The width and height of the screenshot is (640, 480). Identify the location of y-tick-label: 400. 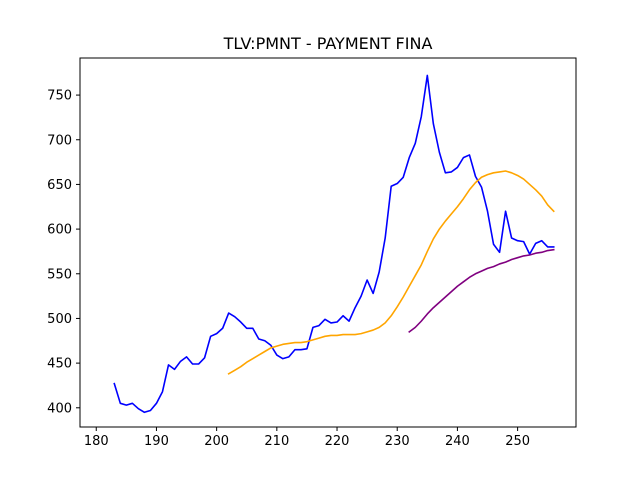
(59, 408).